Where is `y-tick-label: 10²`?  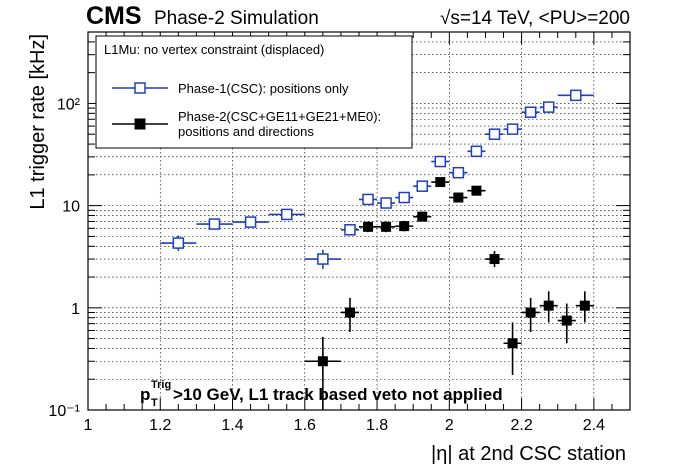
y-tick-label: 10² is located at coordinates (69, 104).